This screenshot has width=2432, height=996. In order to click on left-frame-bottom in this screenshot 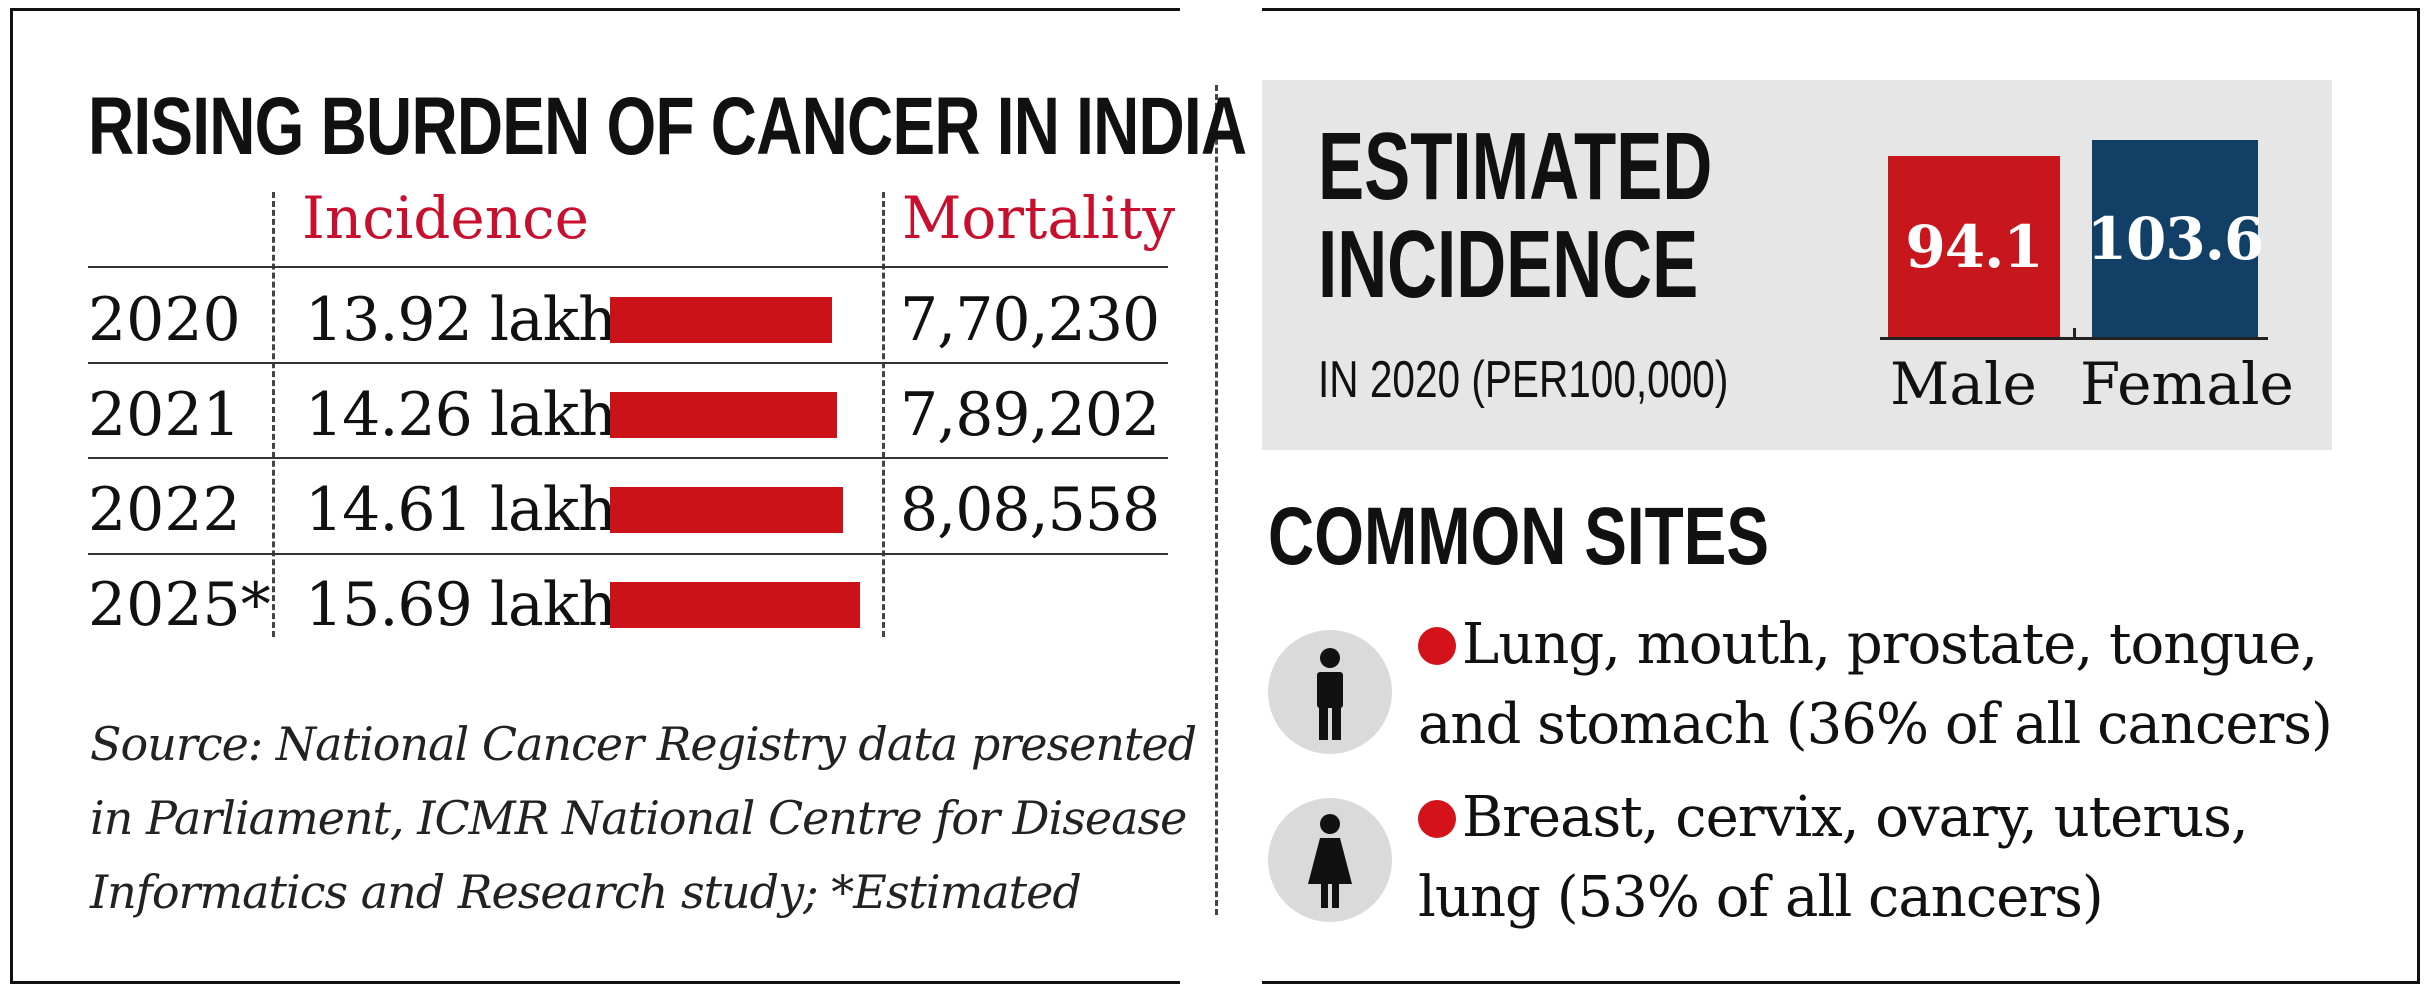, I will do `click(595, 982)`.